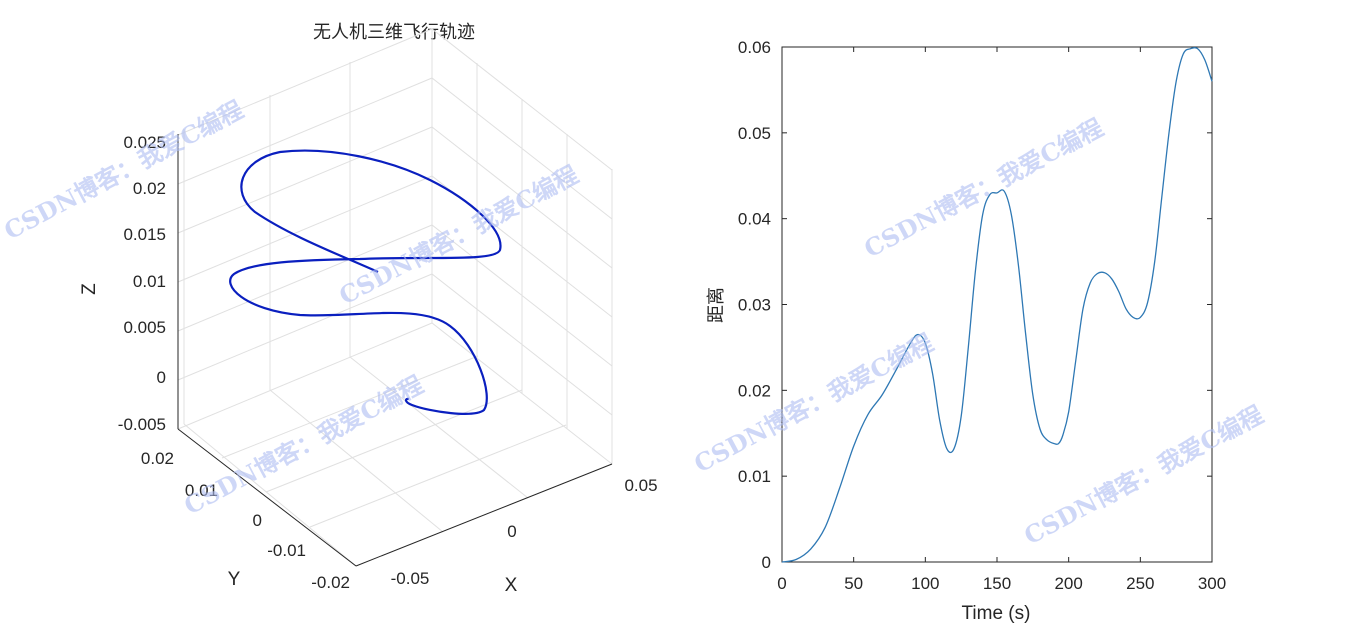 Image resolution: width=1371 pixels, height=630 pixels. Describe the element at coordinates (925, 583) in the screenshot. I see `x-tick-label: 100` at that location.